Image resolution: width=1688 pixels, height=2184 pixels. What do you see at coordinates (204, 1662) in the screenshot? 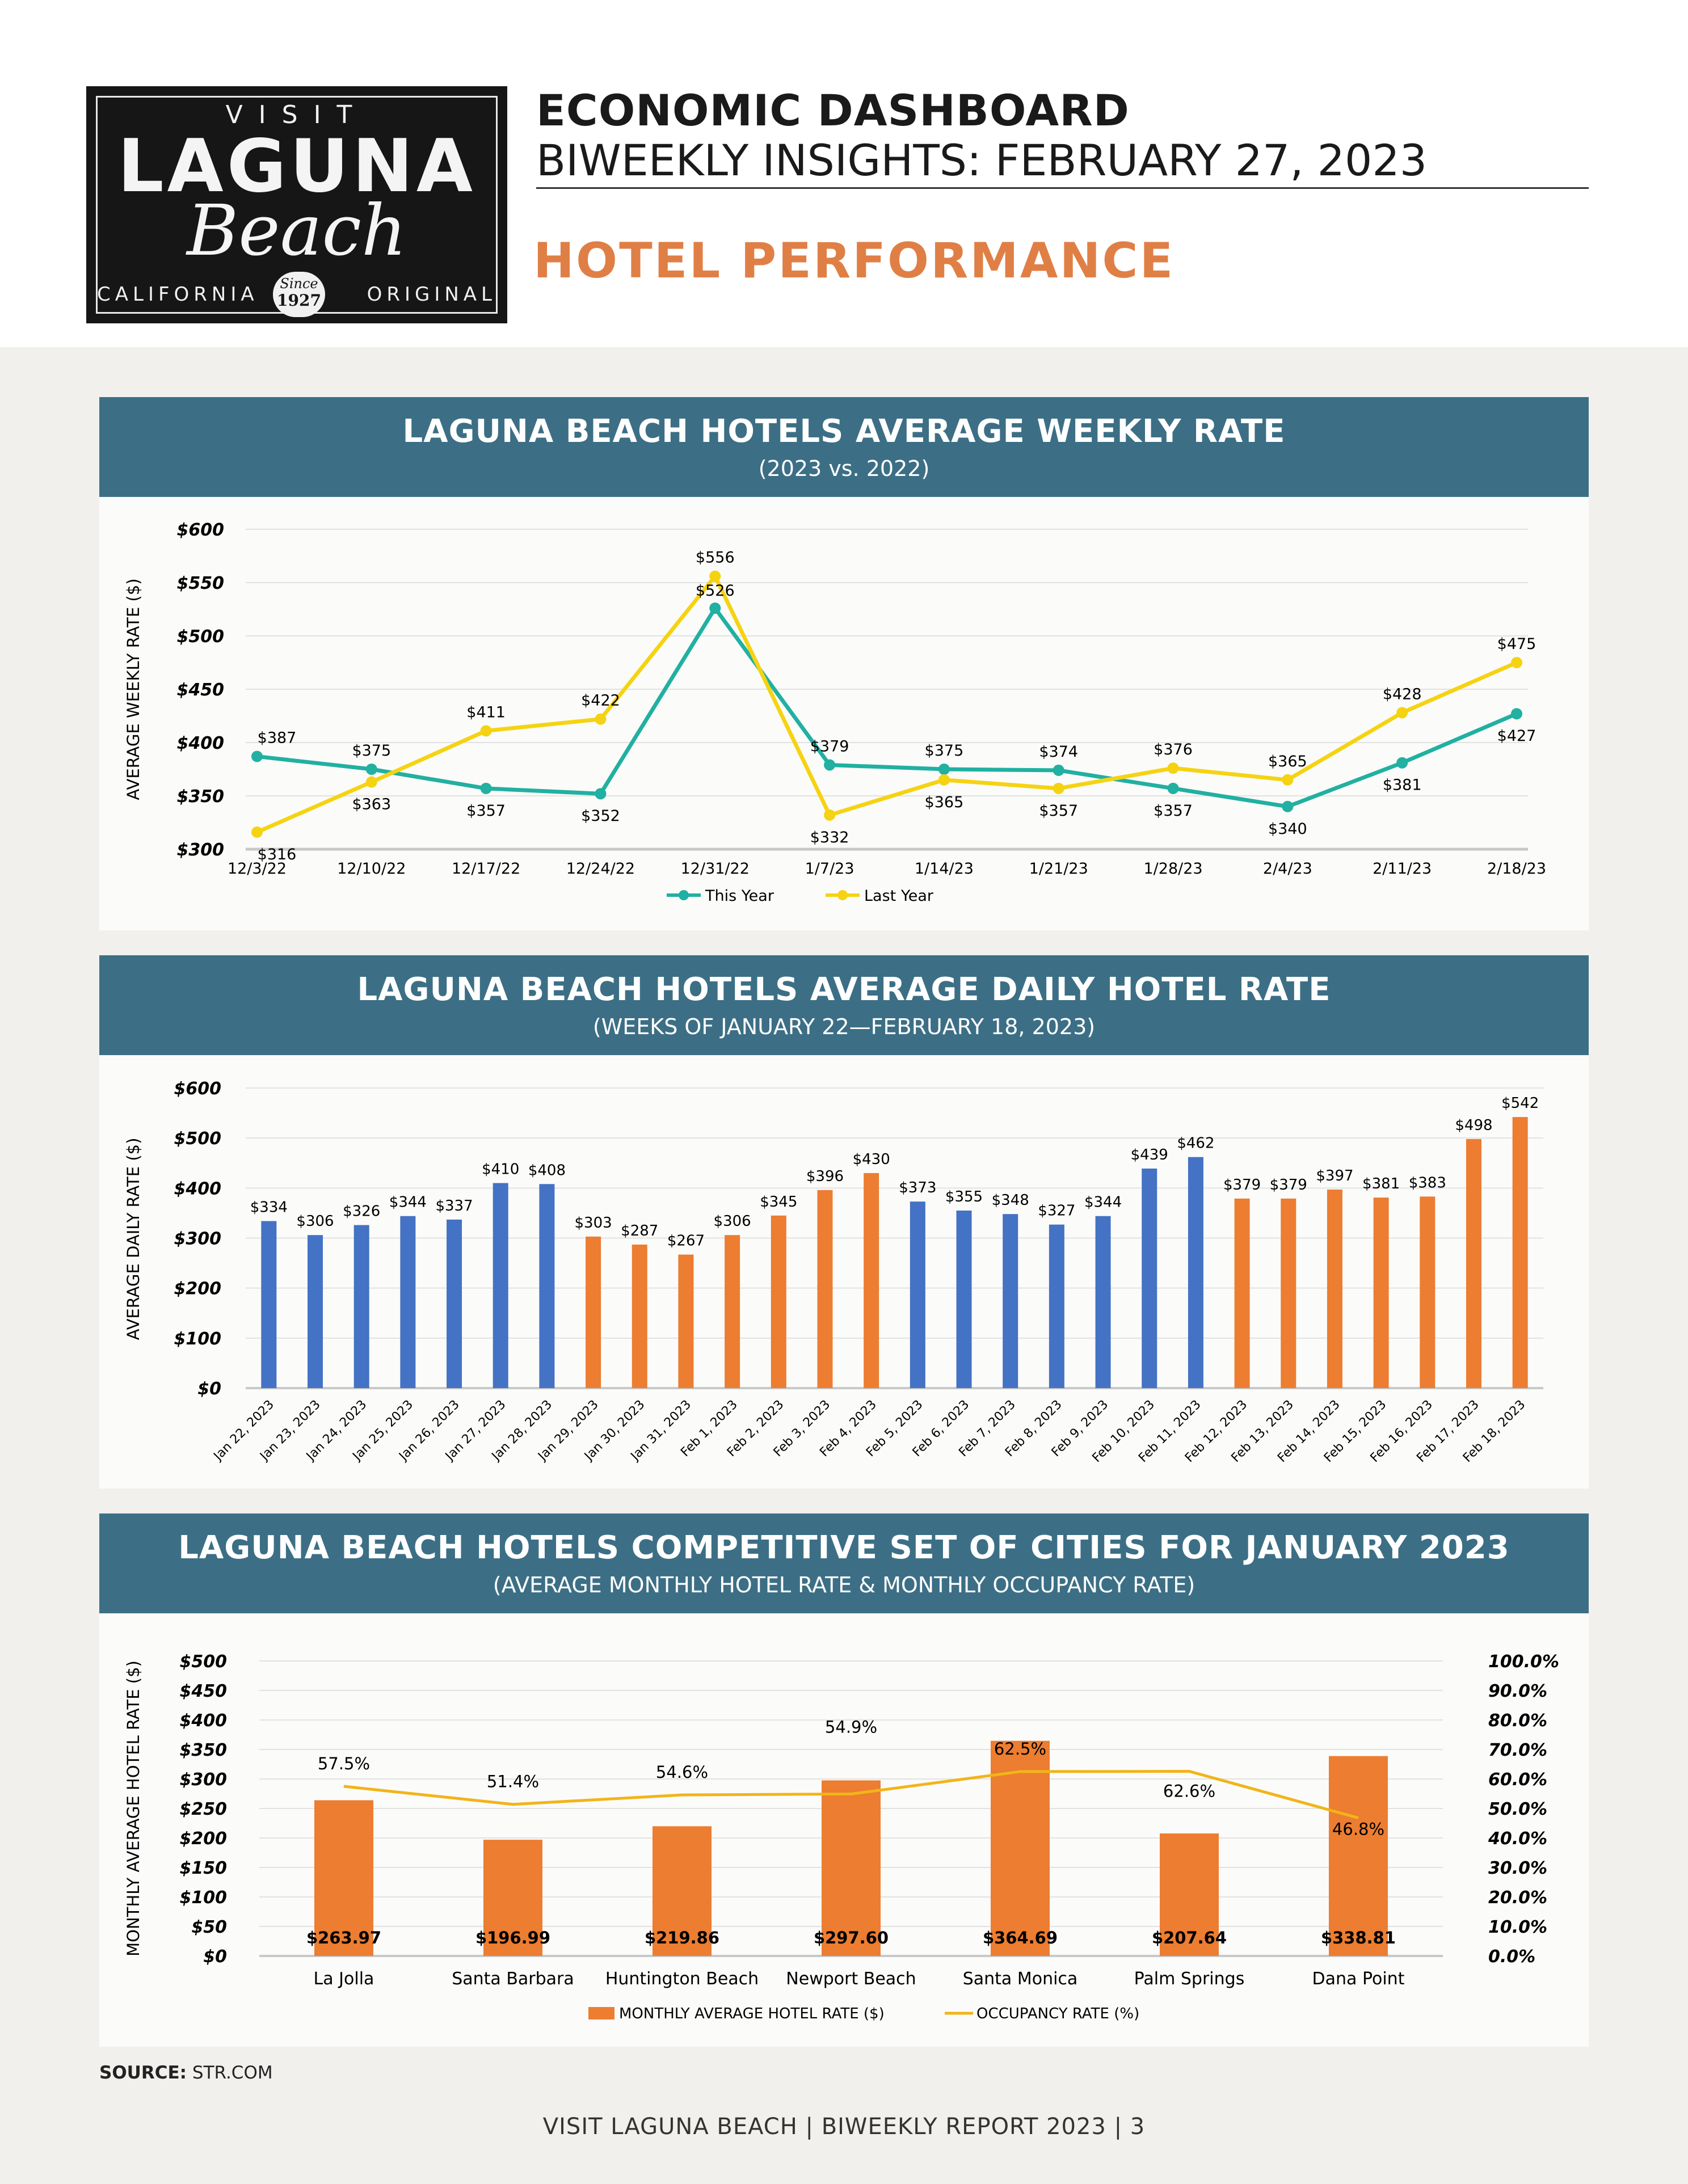
I see `y-tick-label: $500` at bounding box center [204, 1662].